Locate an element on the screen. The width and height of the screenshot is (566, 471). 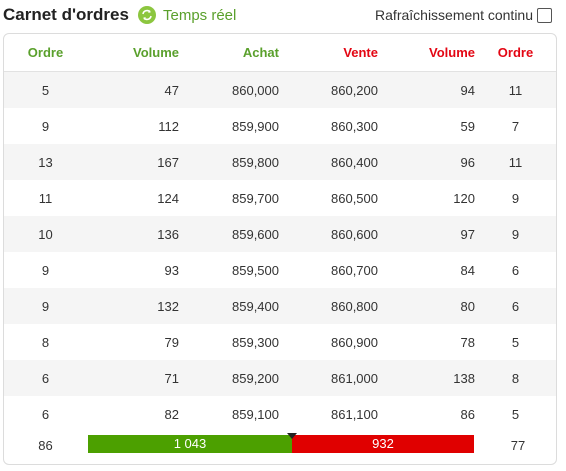
row-bid-price: 859,400 is located at coordinates (229, 306).